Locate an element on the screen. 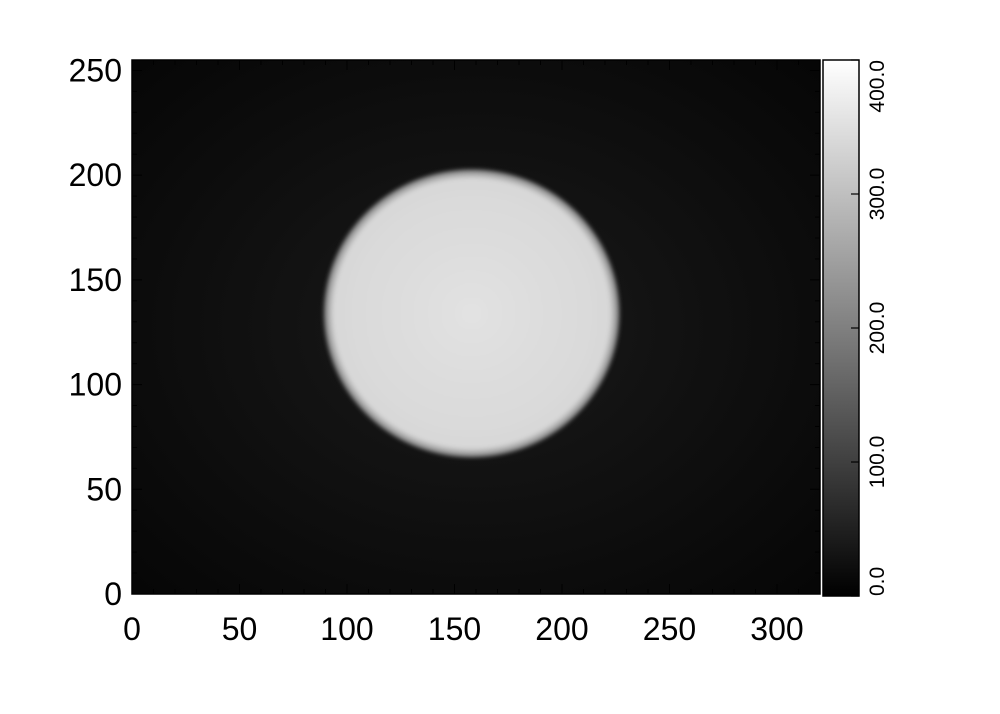 The image size is (1000, 714). x-tick-label: 300 is located at coordinates (776, 629).